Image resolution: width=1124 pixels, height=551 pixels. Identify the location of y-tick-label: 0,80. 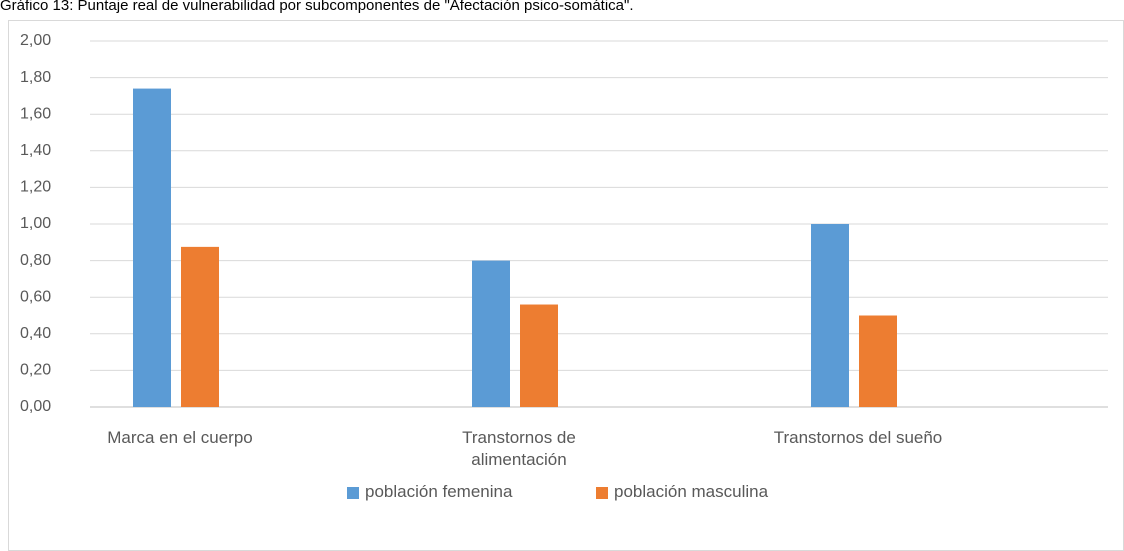
(35, 260).